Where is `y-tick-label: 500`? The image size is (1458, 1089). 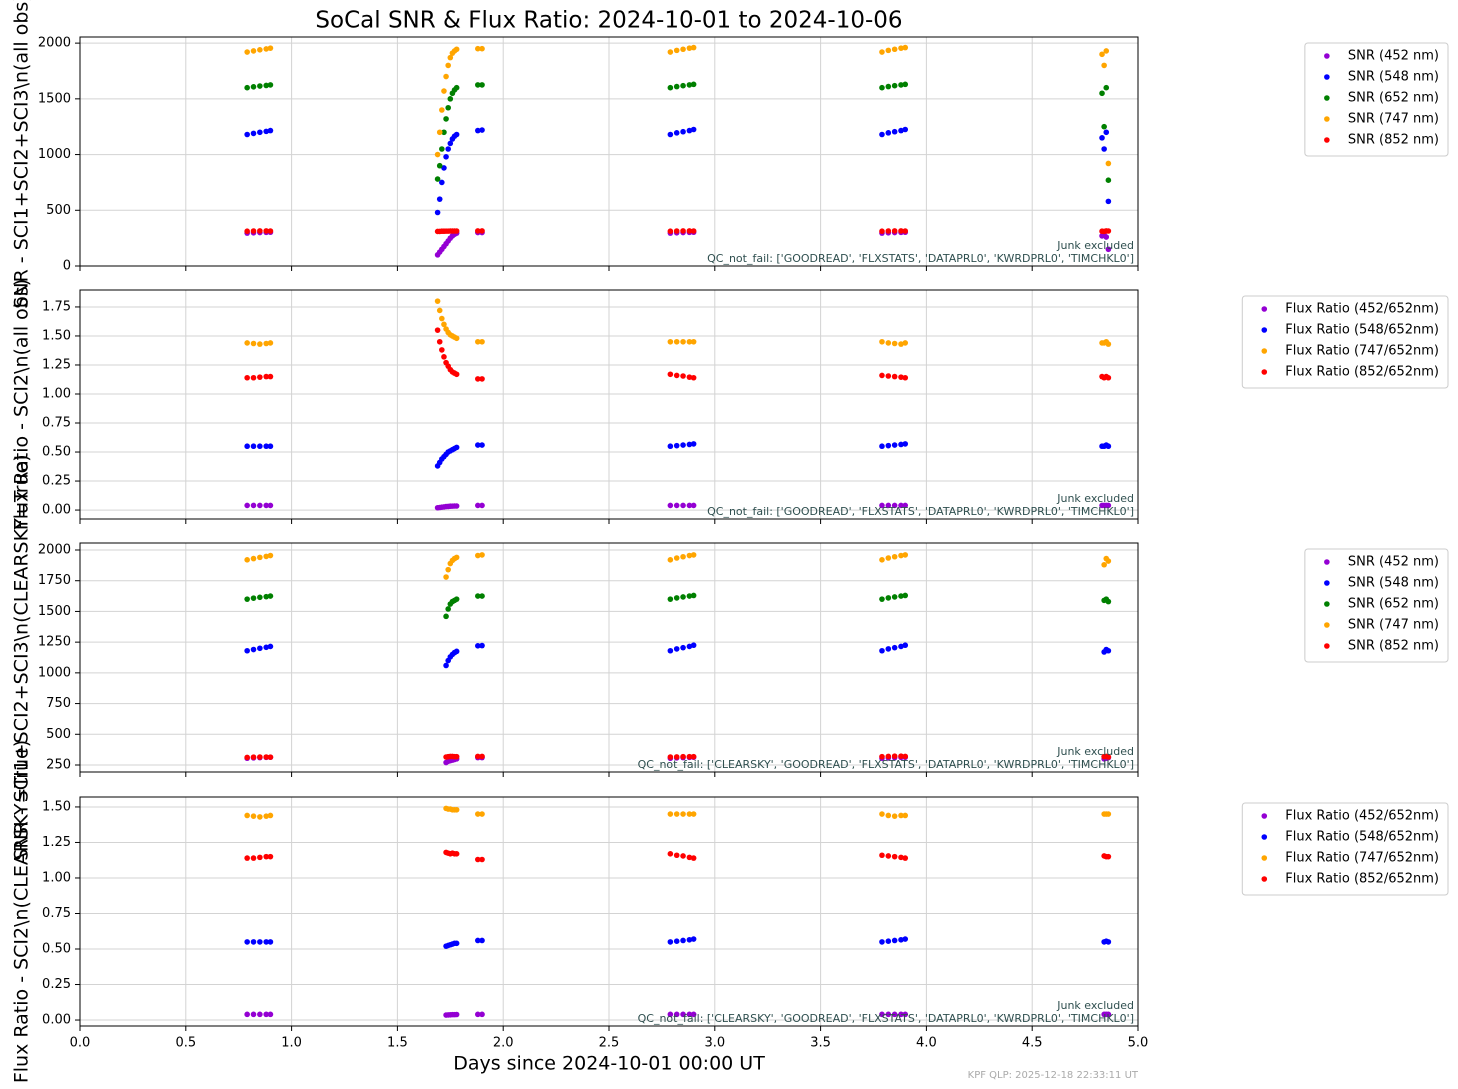 y-tick-label: 500 is located at coordinates (58, 734).